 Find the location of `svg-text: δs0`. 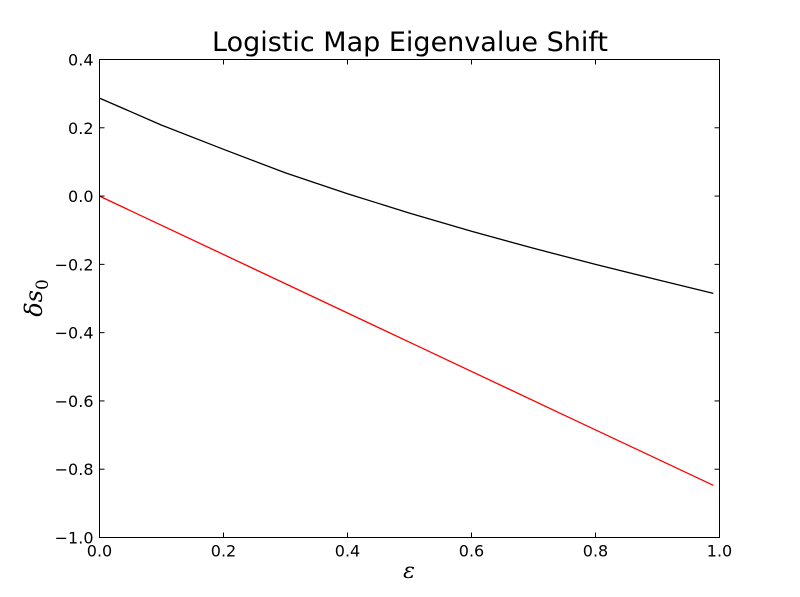

svg-text: δs0 is located at coordinates (36, 298).